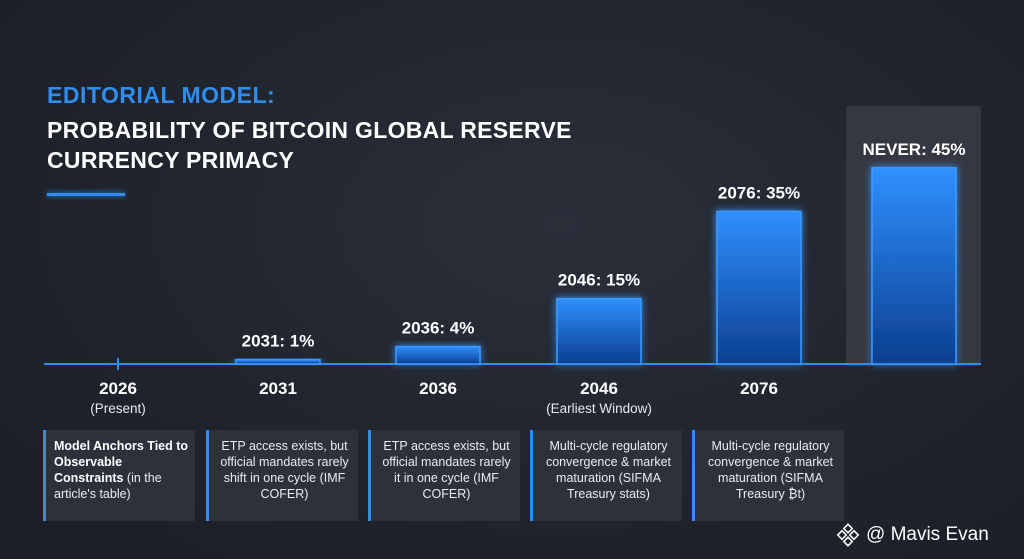  I want to click on eyebrow-label: EDITORIAL MODEL:, so click(161, 95).